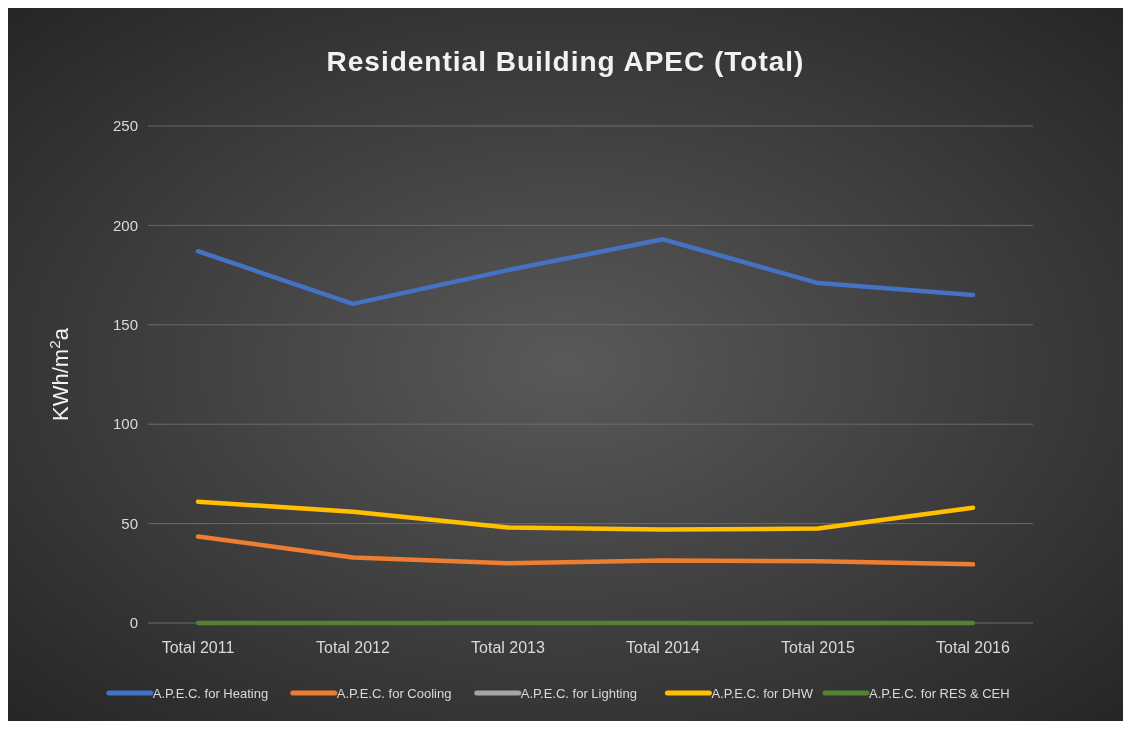  What do you see at coordinates (353, 647) in the screenshot?
I see `x-tick-label: Total 2012` at bounding box center [353, 647].